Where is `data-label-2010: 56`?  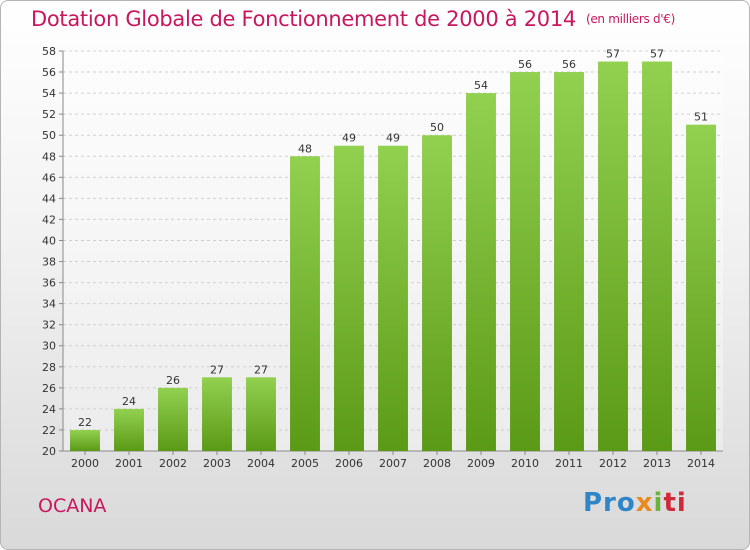 data-label-2010: 56 is located at coordinates (525, 64).